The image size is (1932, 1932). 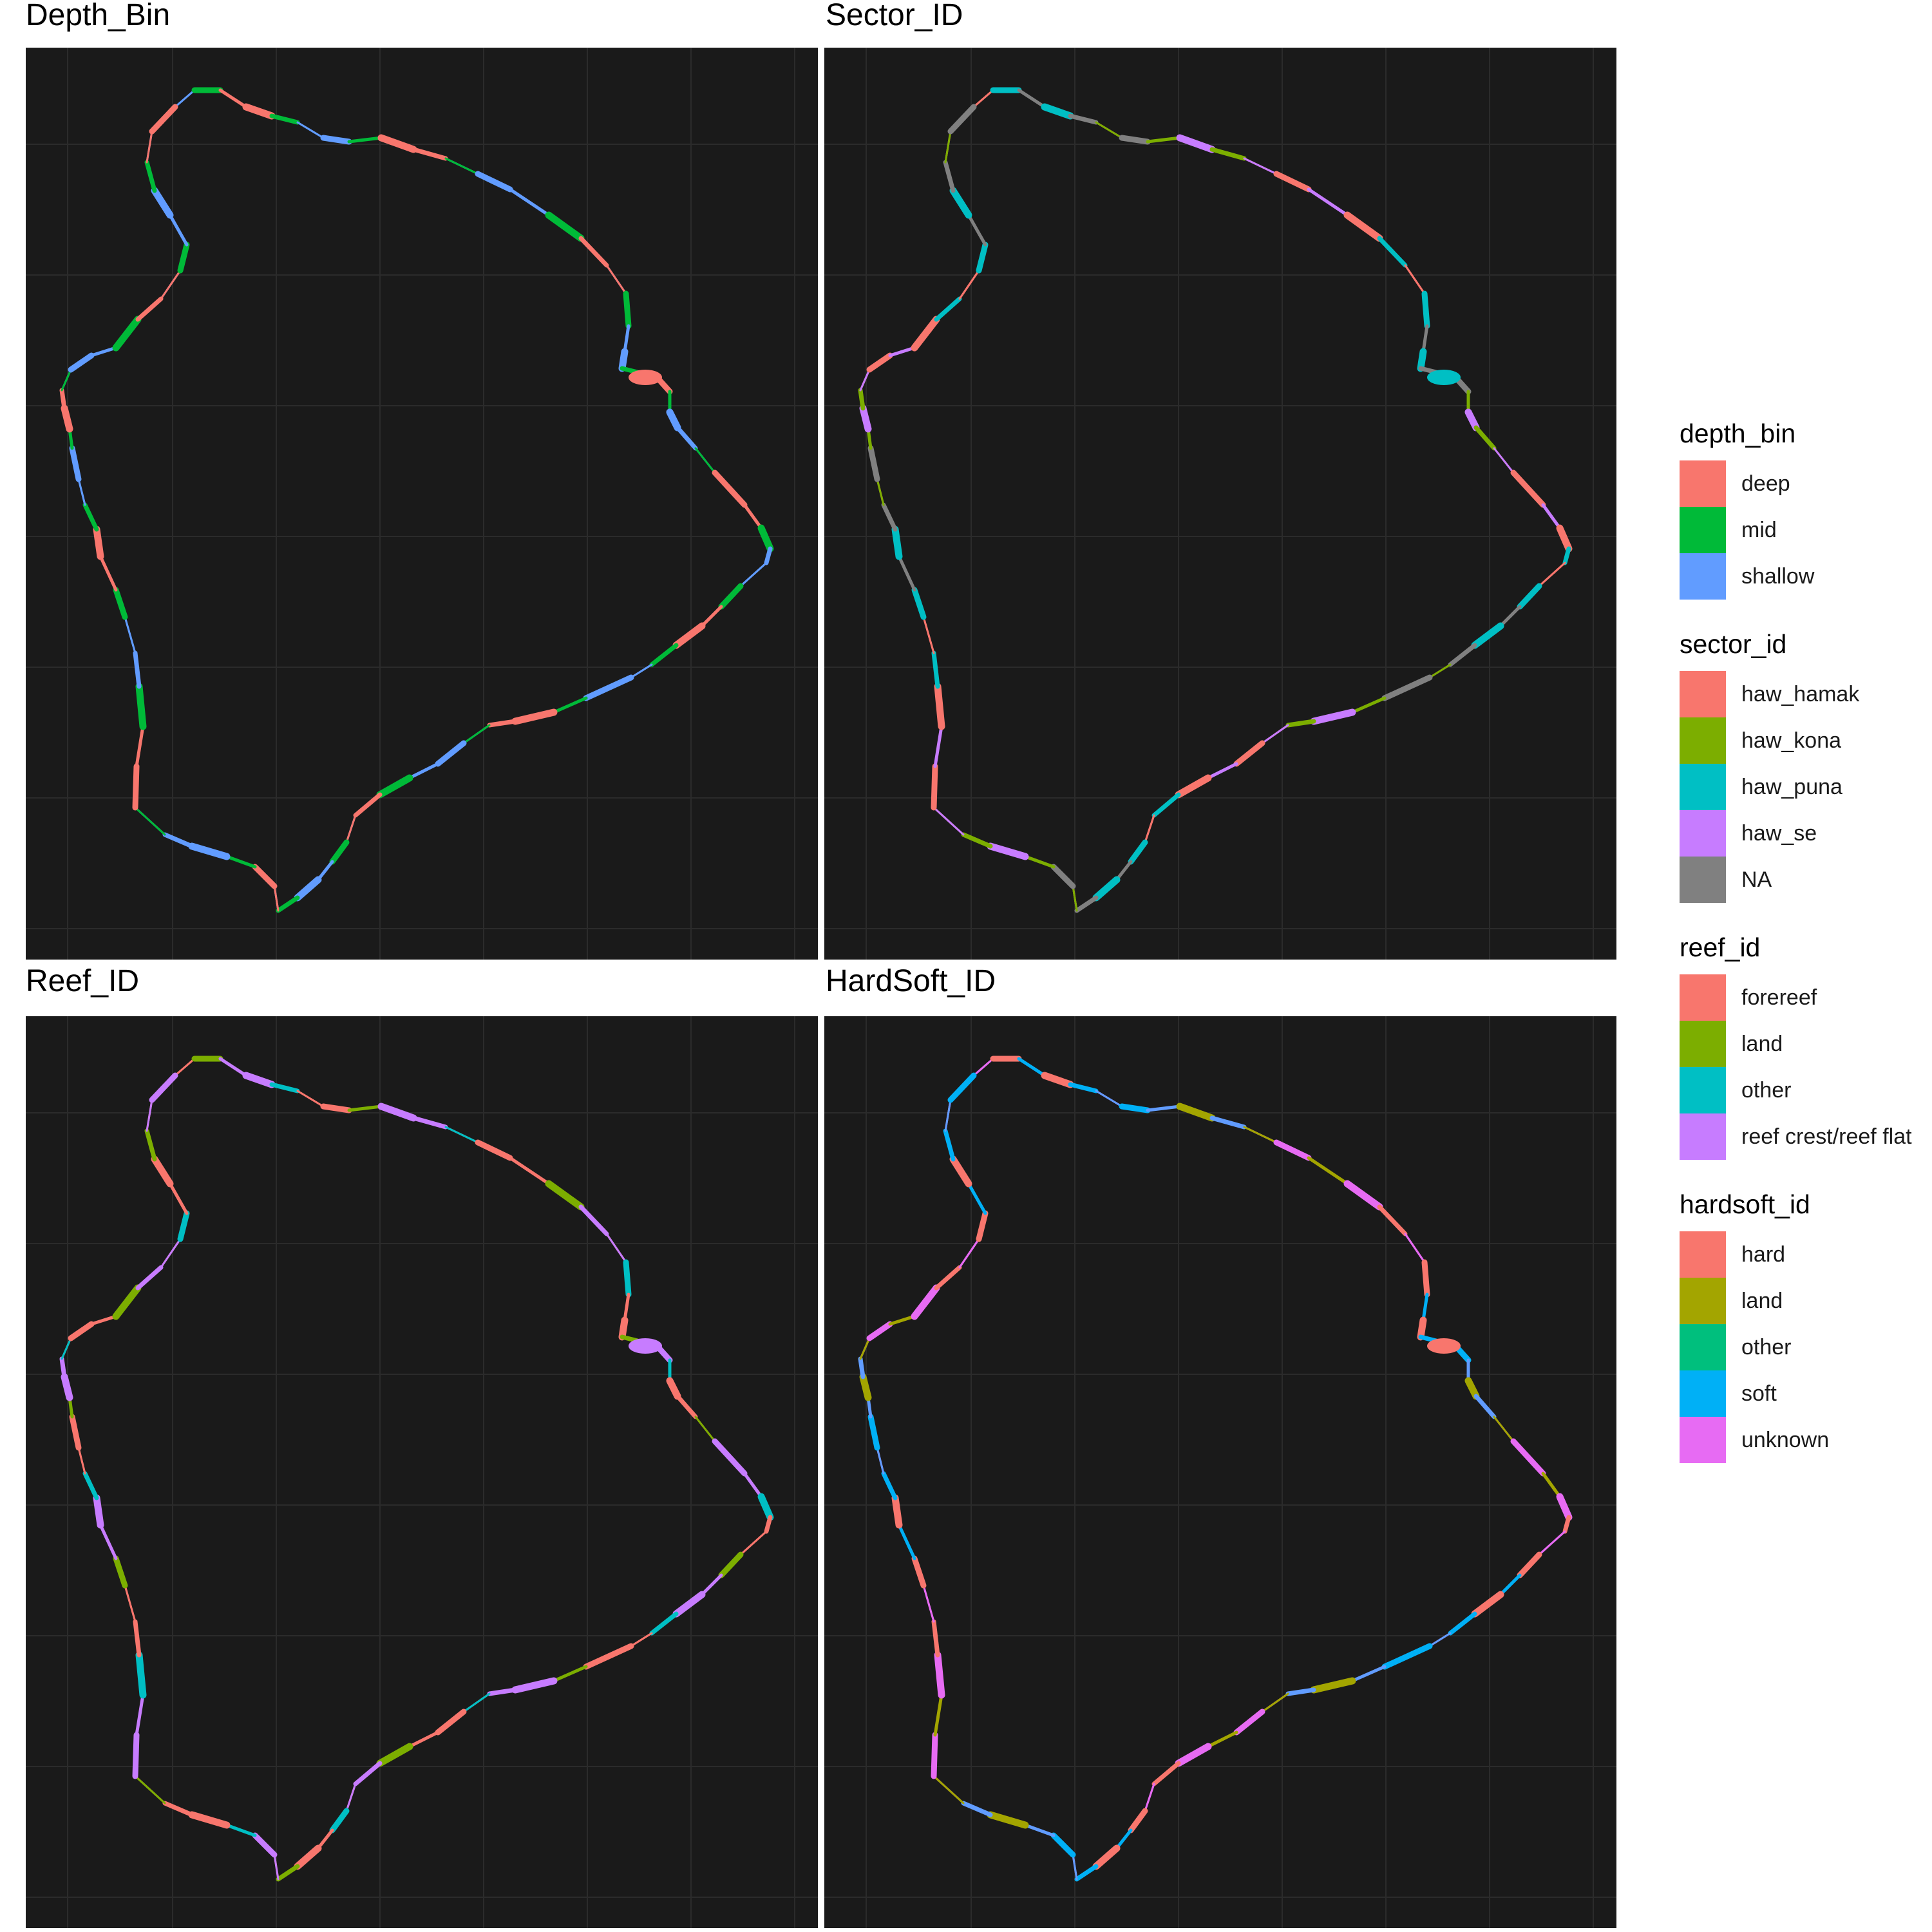 What do you see at coordinates (1721, 947) in the screenshot?
I see `legend-title: reef_id` at bounding box center [1721, 947].